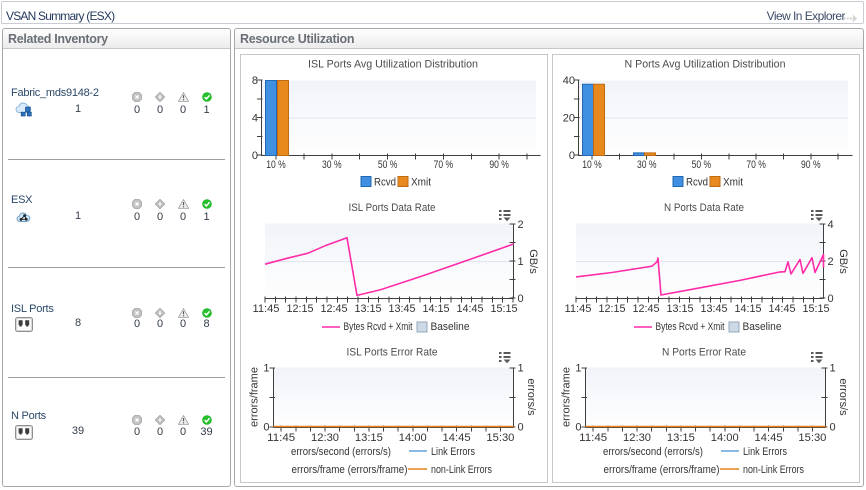  Describe the element at coordinates (705, 65) in the screenshot. I see `svg-text:N Ports Avg Utilization Distri: N Ports Avg Utilization Distribution` at that location.